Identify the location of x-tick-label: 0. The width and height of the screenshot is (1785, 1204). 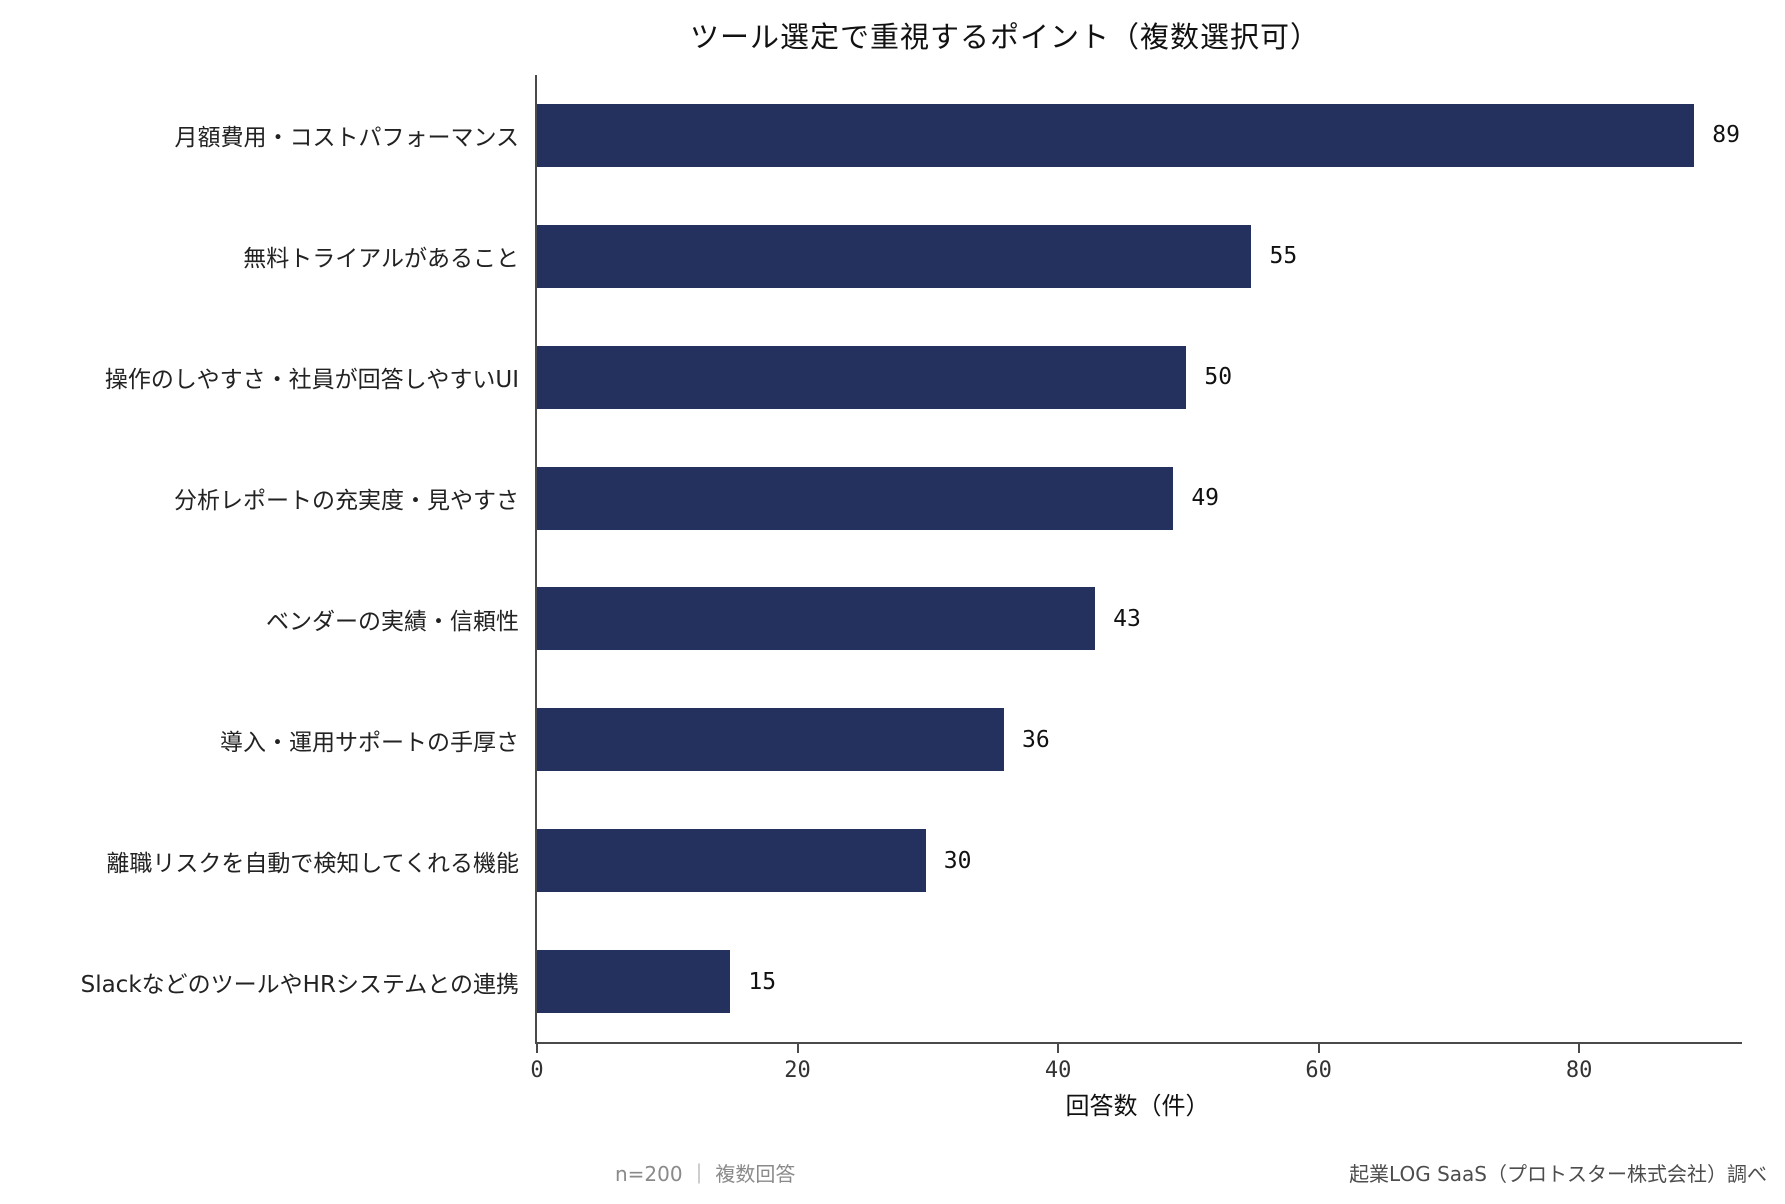
(537, 1070).